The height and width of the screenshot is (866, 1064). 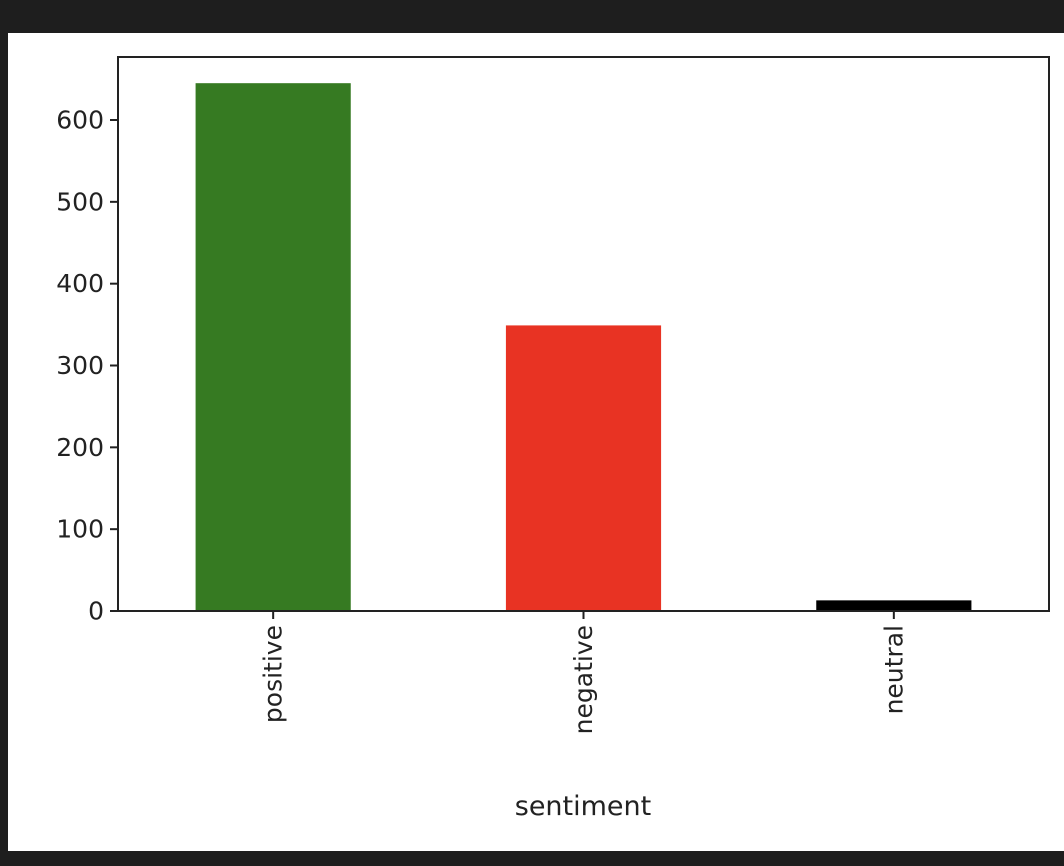 I want to click on x-tick-label: positive, so click(x=273, y=674).